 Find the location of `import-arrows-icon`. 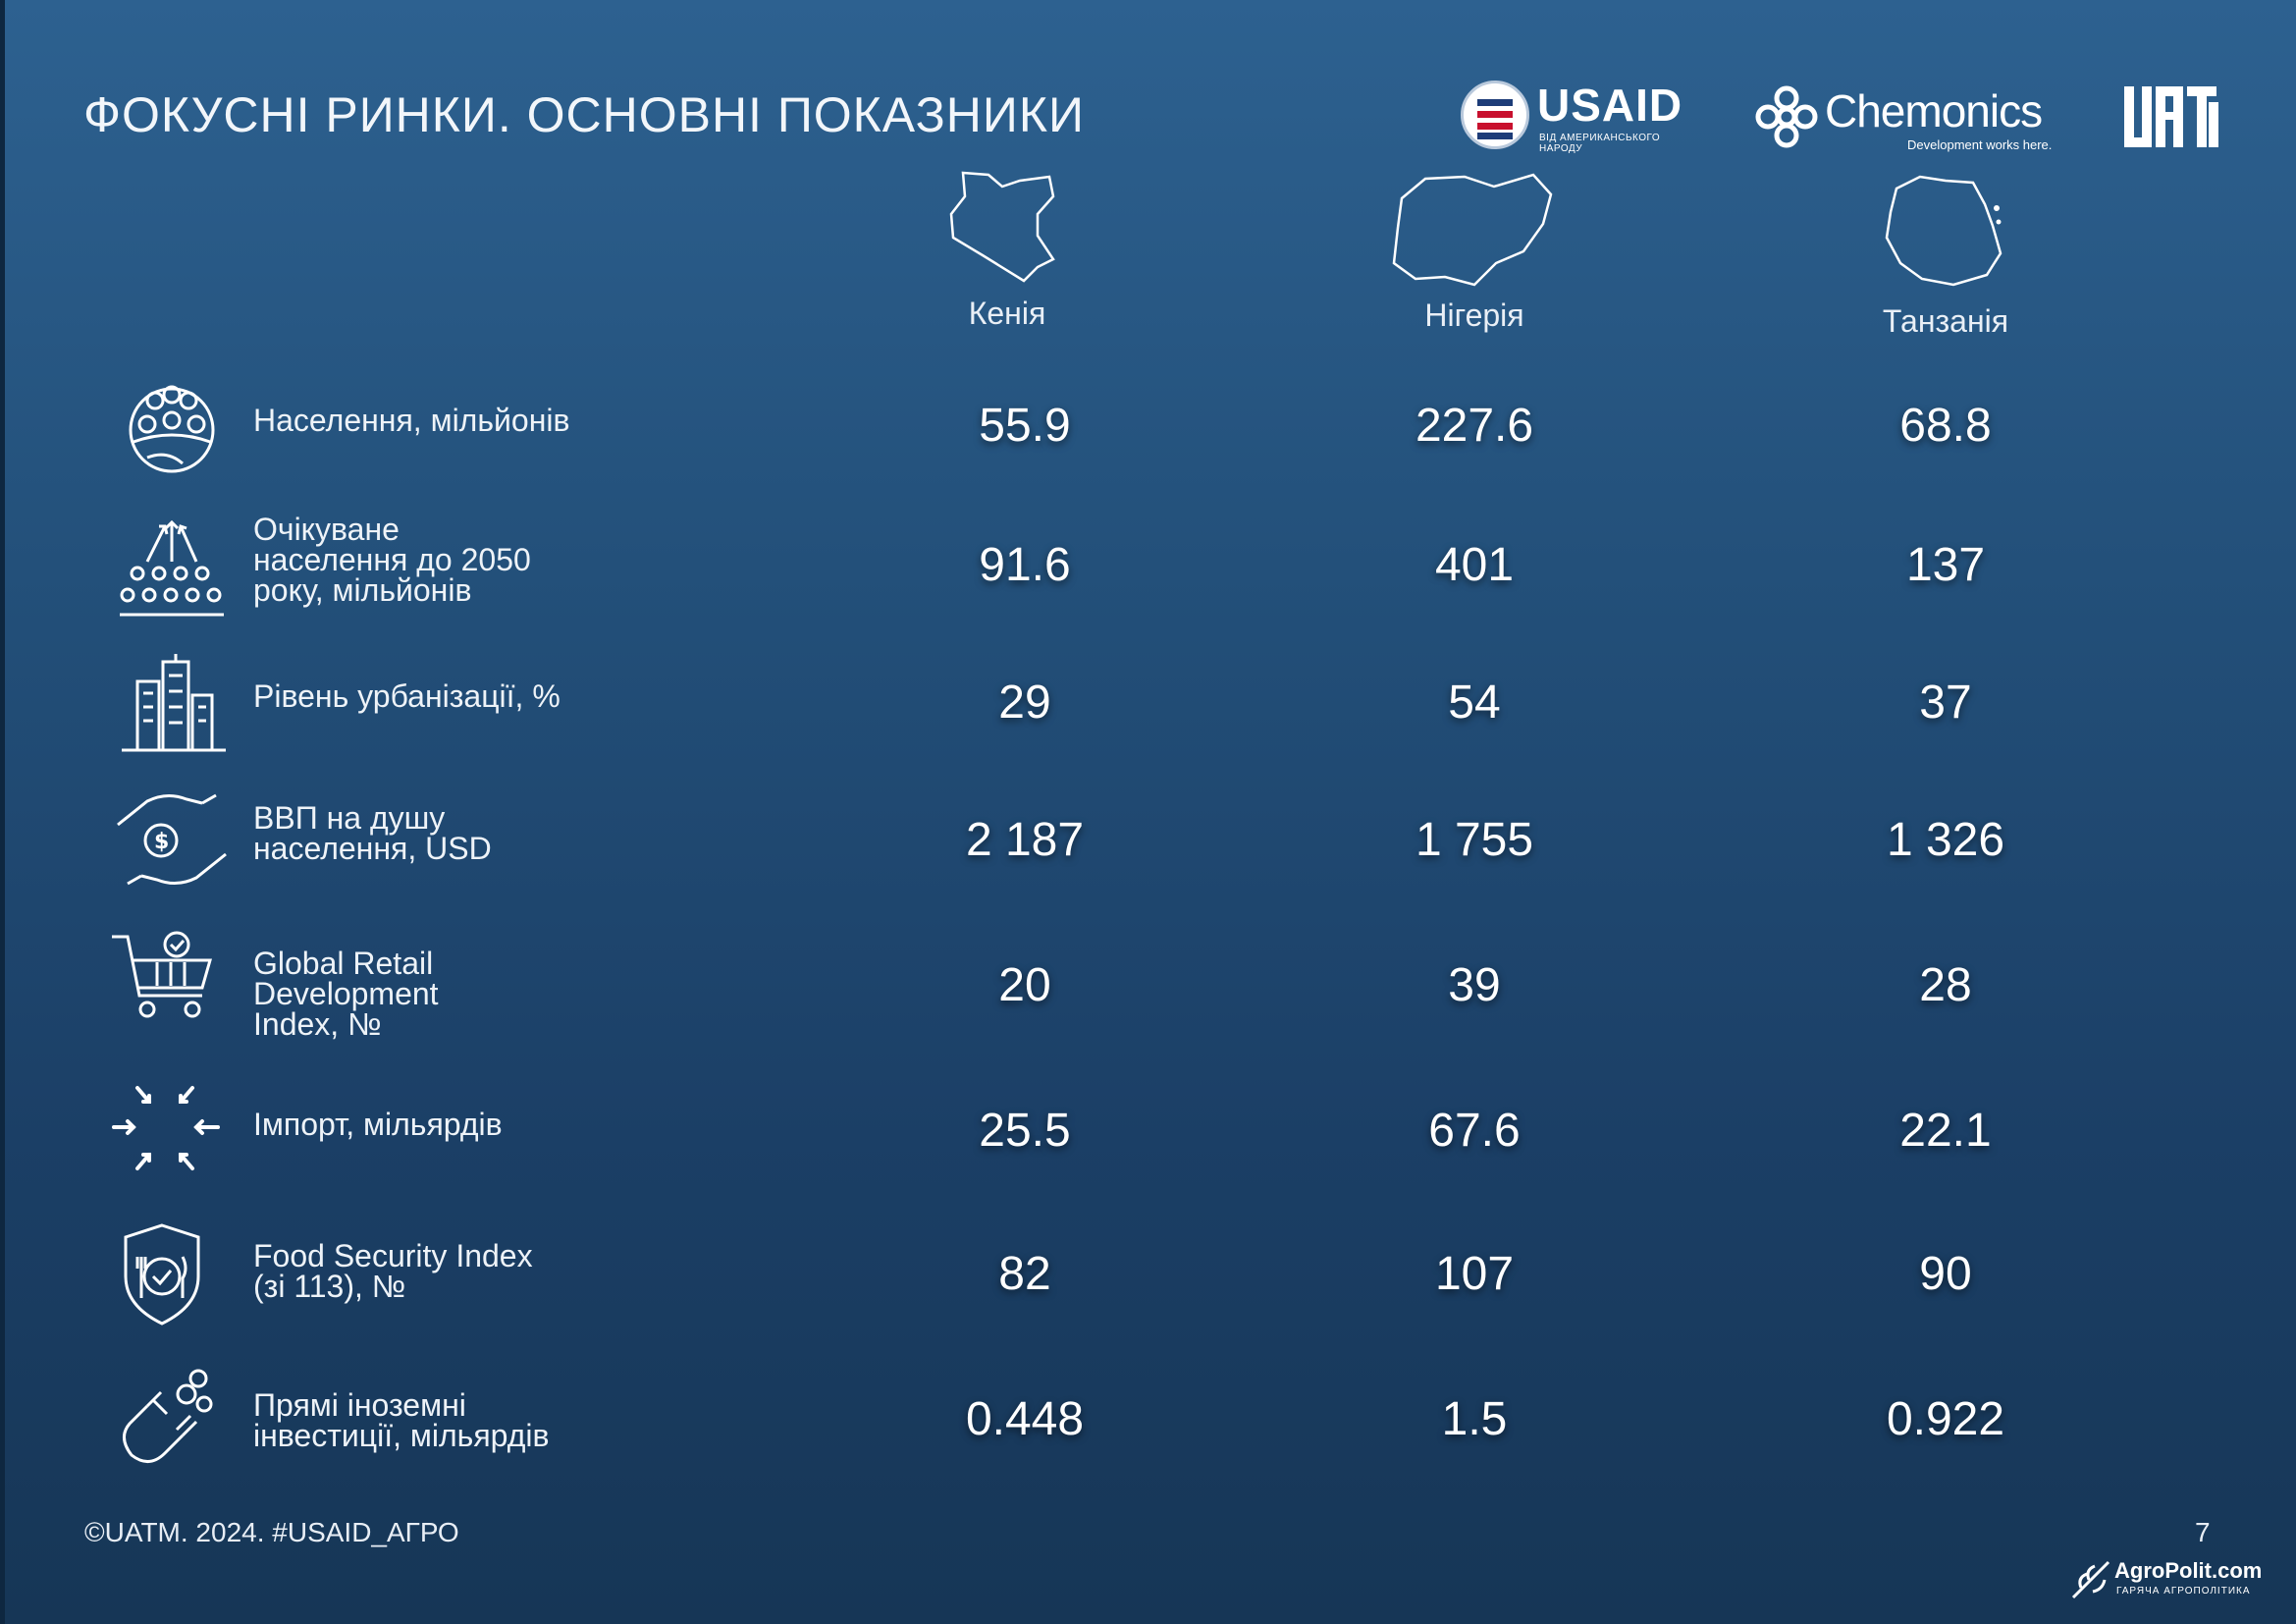

import-arrows-icon is located at coordinates (172, 1132).